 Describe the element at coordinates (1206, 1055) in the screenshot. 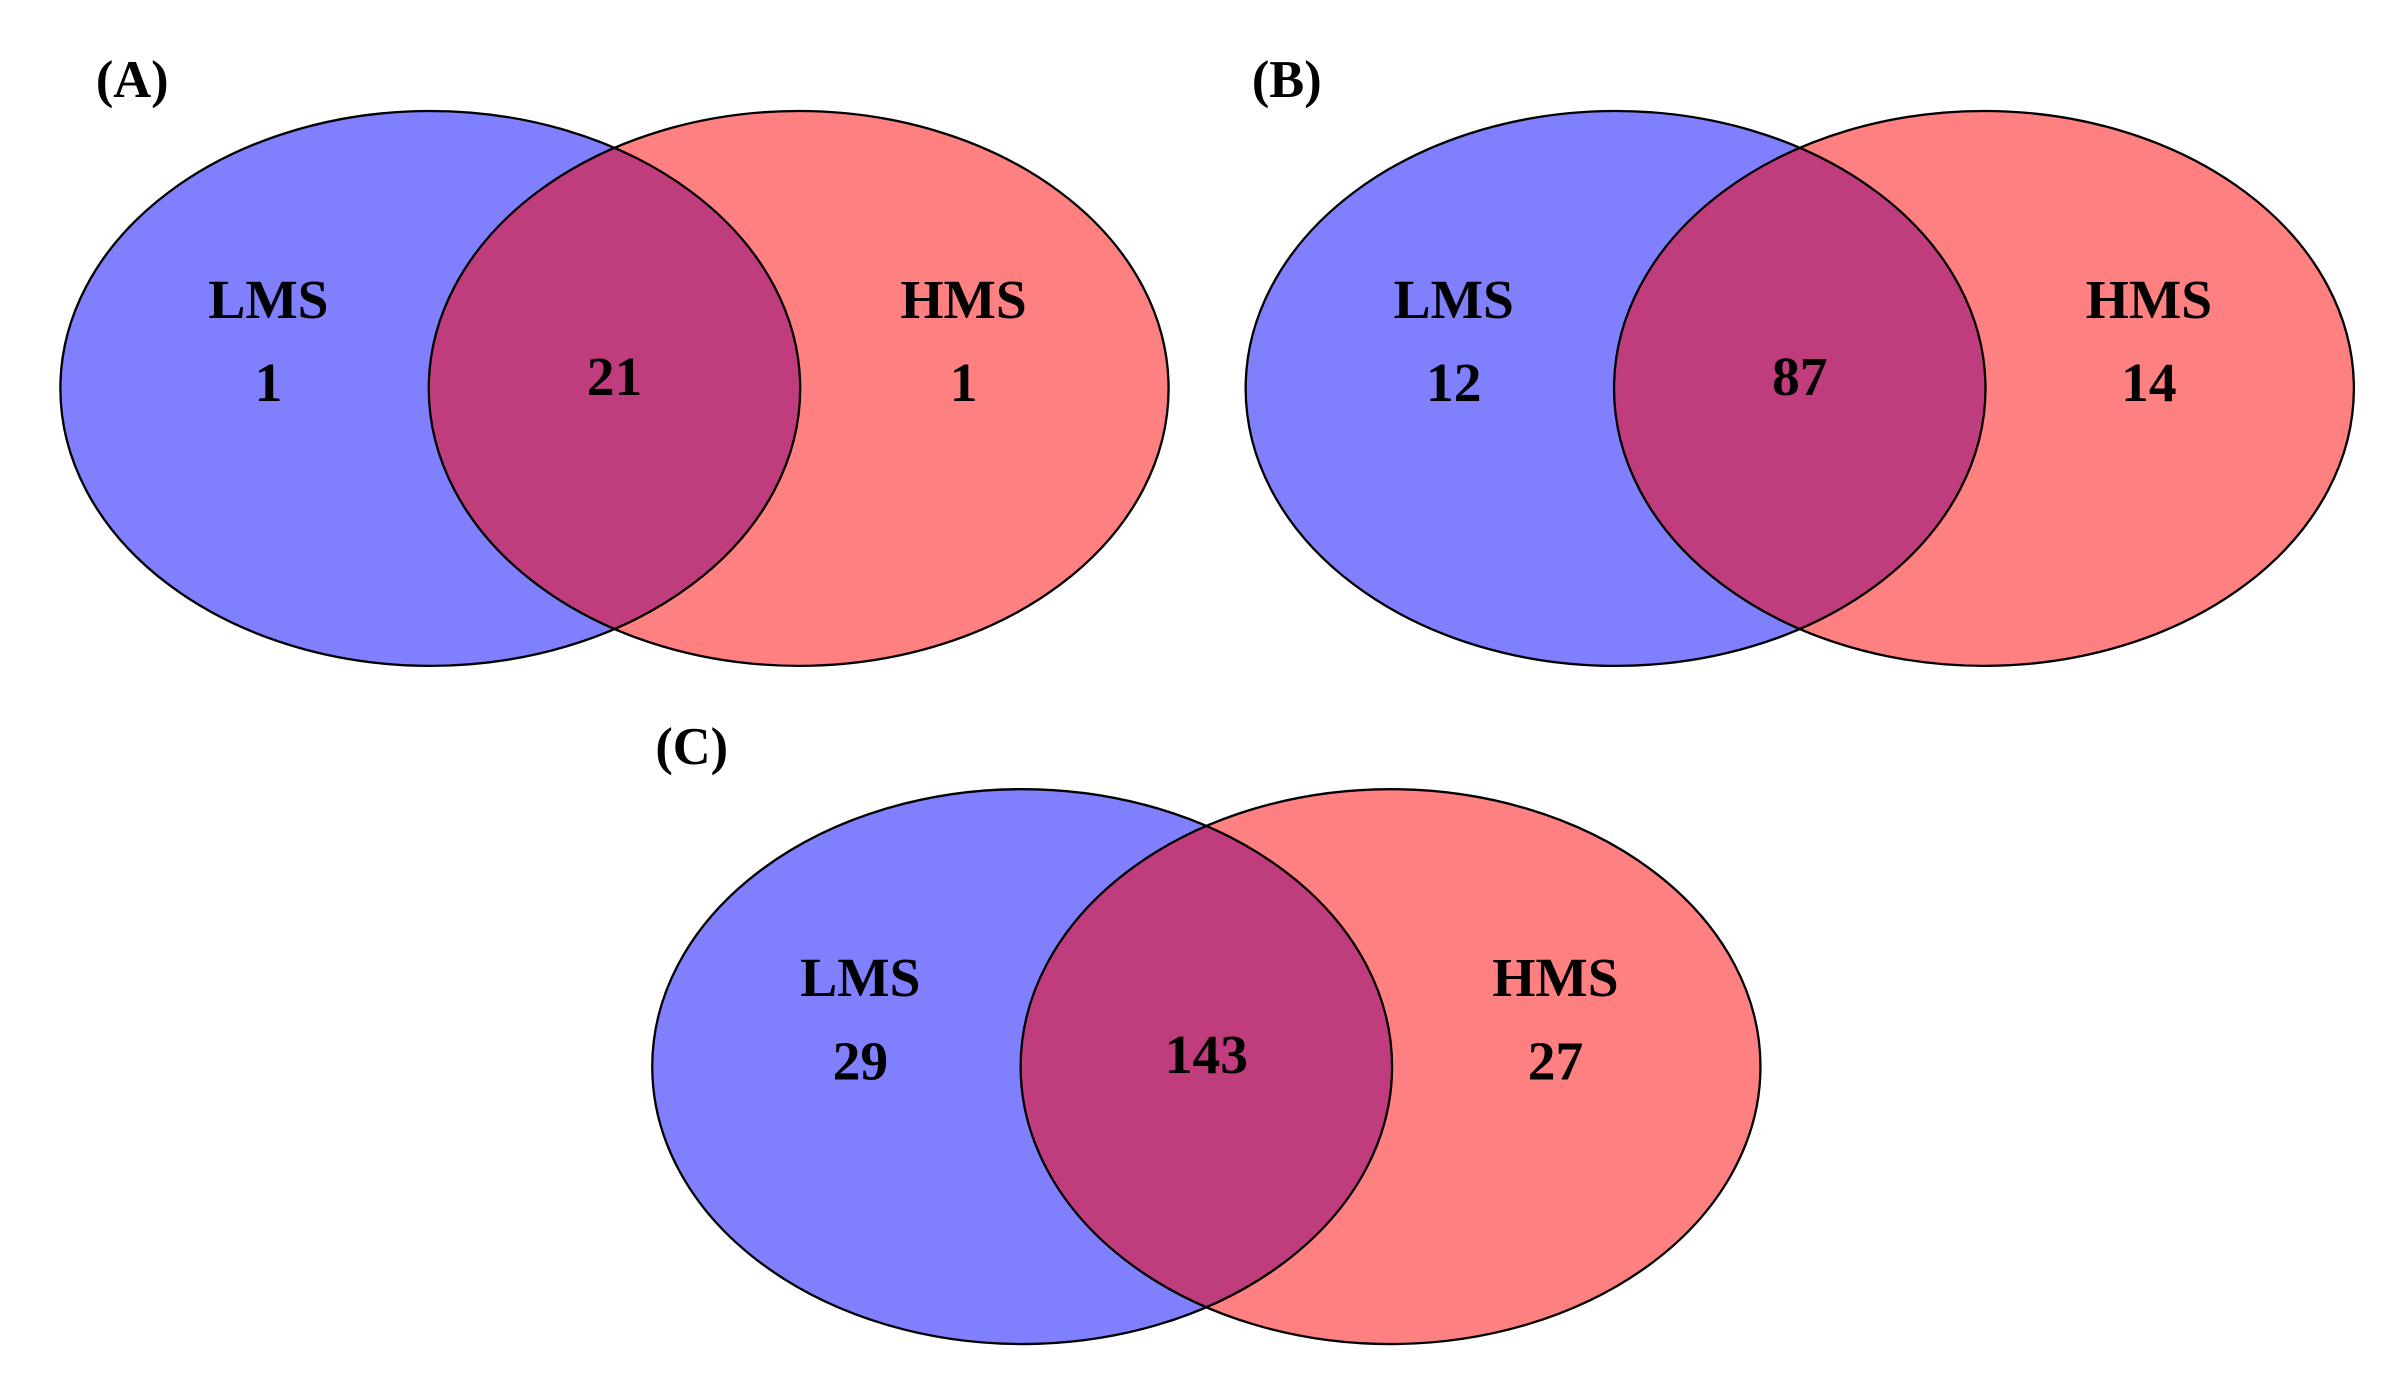

I see `overlap-value: 143` at that location.